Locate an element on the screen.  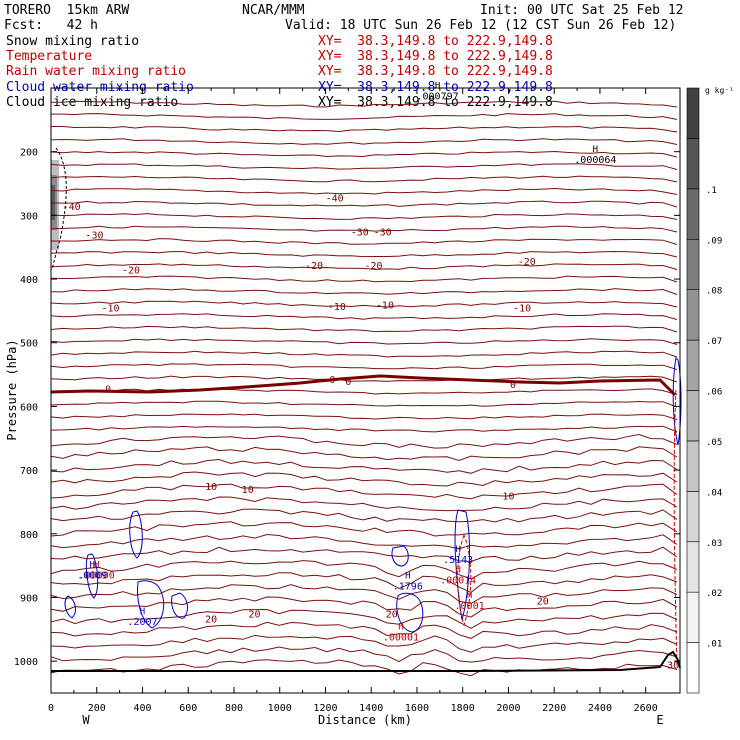
ground-line is located at coordinates (366, 661).